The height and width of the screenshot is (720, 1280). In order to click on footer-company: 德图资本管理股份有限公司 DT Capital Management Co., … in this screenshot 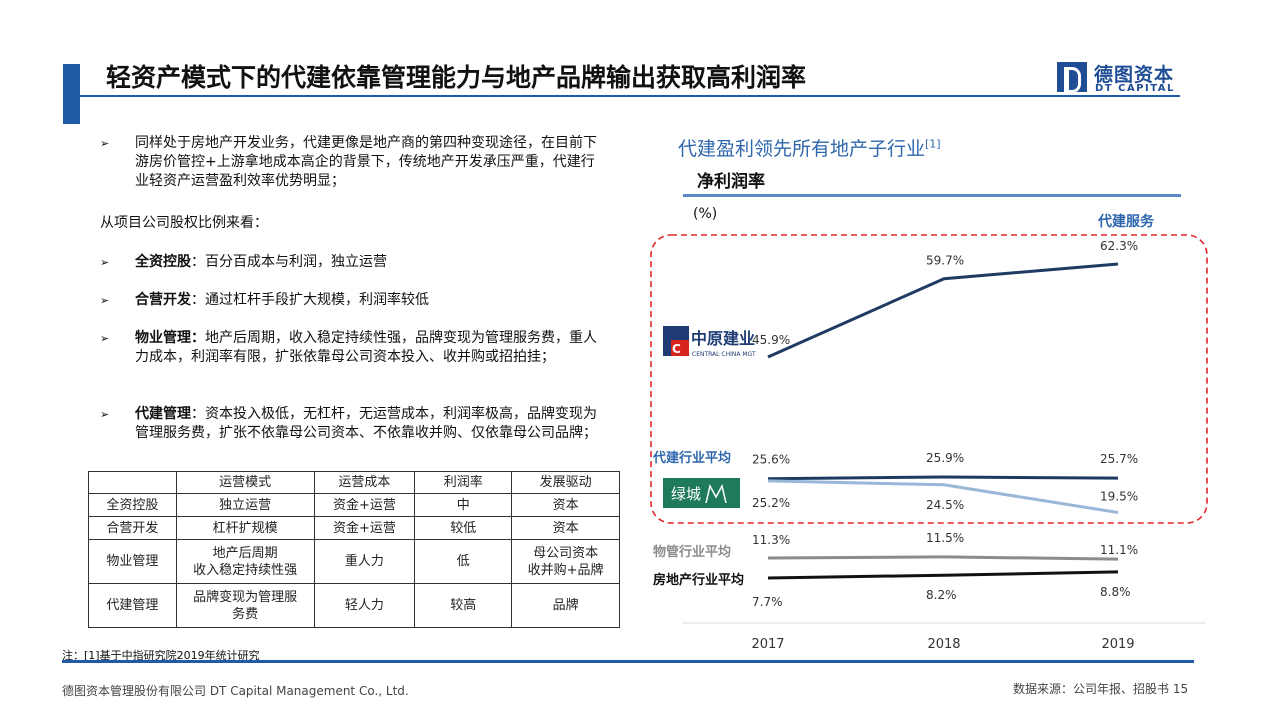, I will do `click(235, 691)`.